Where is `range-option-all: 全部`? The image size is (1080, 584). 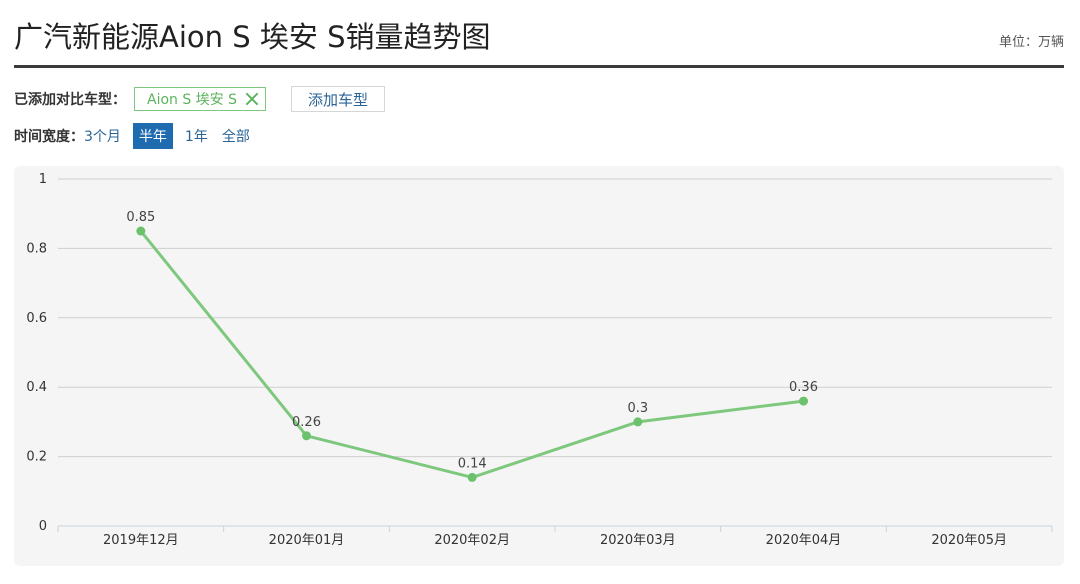
range-option-all: 全部 is located at coordinates (235, 137).